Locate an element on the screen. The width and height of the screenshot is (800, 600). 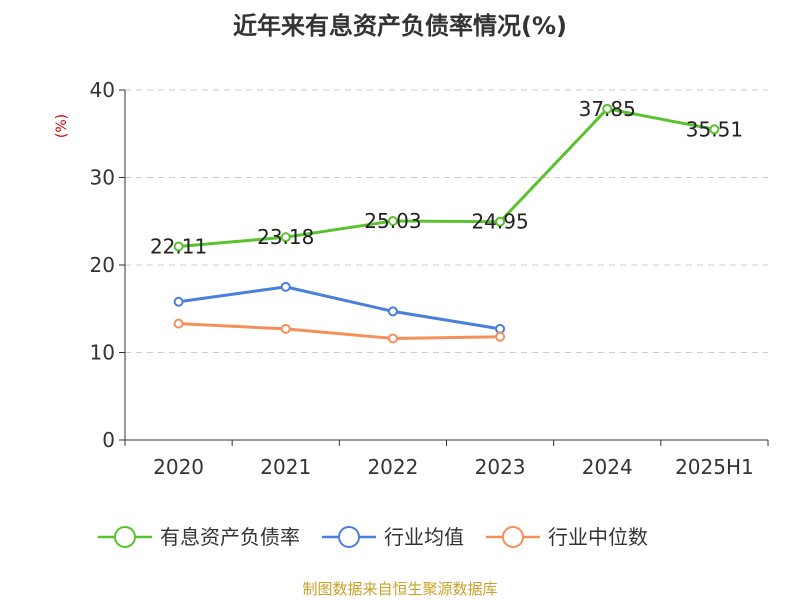
legend: 有息资产负债率 行业均值 行业中位数 is located at coordinates (373, 537).